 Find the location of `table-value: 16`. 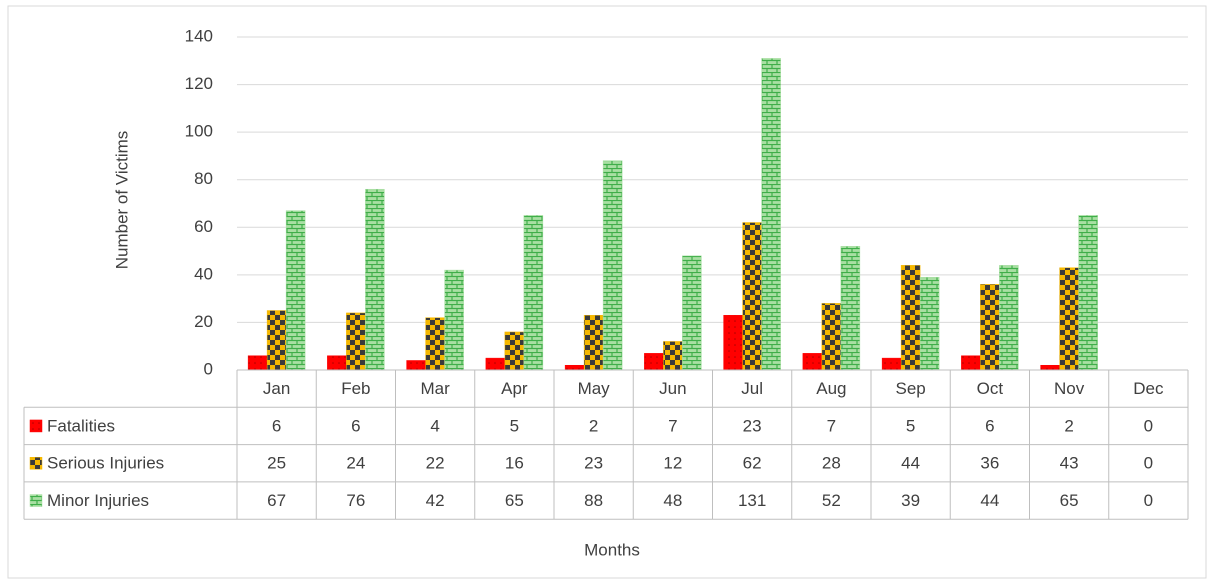

table-value: 16 is located at coordinates (514, 463).